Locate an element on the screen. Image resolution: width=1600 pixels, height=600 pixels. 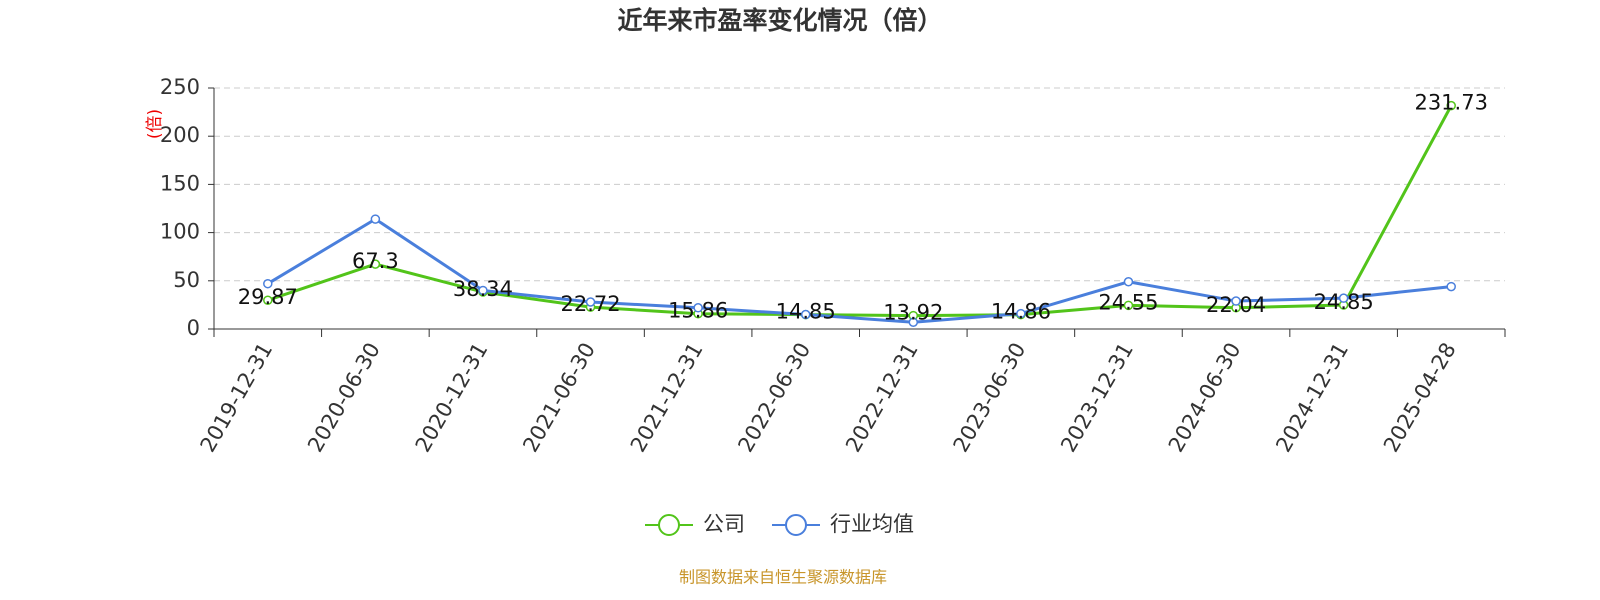
x-tick-label: 2021-12-31 is located at coordinates (667, 398).